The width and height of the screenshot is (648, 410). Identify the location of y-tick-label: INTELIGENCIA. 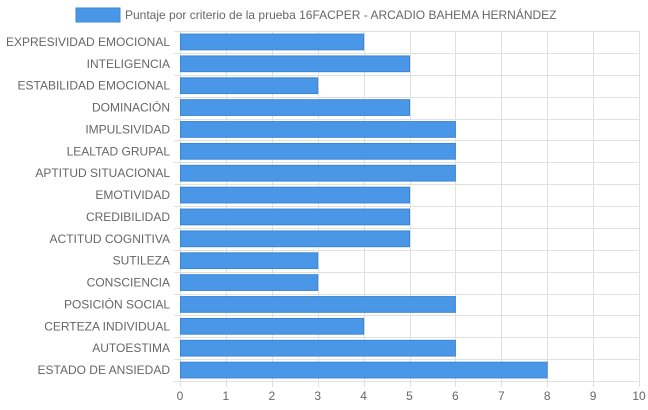
(128, 64).